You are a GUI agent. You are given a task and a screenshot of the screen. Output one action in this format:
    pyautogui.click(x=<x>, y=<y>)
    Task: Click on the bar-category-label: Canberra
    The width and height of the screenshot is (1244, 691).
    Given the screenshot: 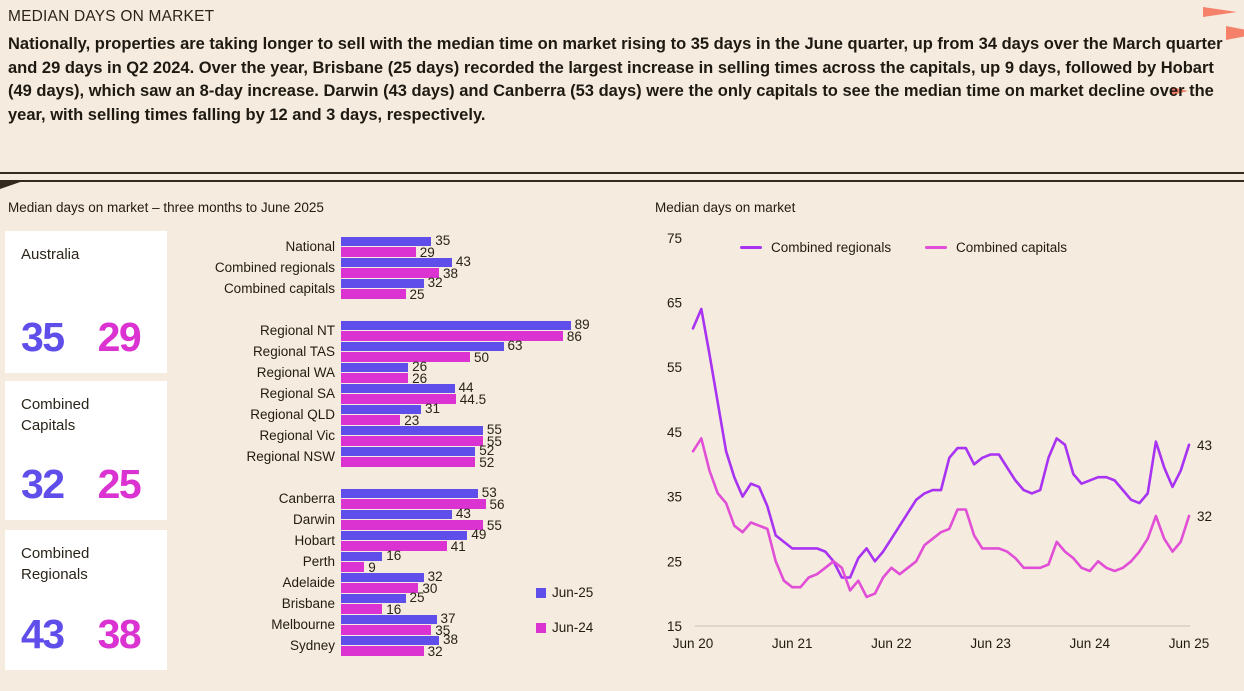 What is the action you would take?
    pyautogui.click(x=306, y=498)
    